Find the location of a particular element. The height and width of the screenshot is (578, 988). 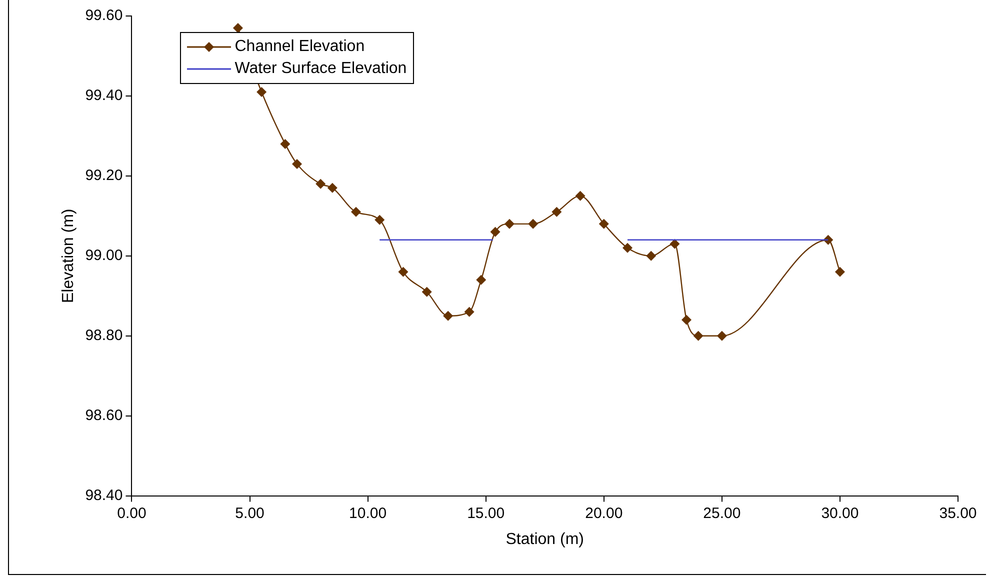

y-axis-title: Elevation (m) is located at coordinates (69, 256).